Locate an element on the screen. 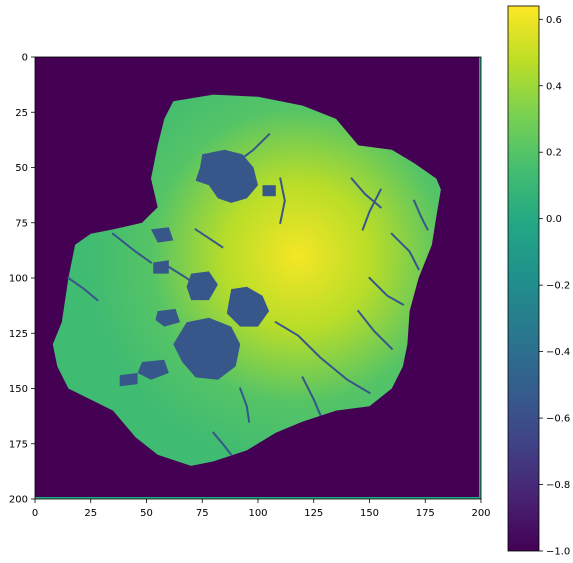 The width and height of the screenshot is (573, 563). x-axis: 0 25 50 75 100 125 150 175 200 is located at coordinates (261, 509).